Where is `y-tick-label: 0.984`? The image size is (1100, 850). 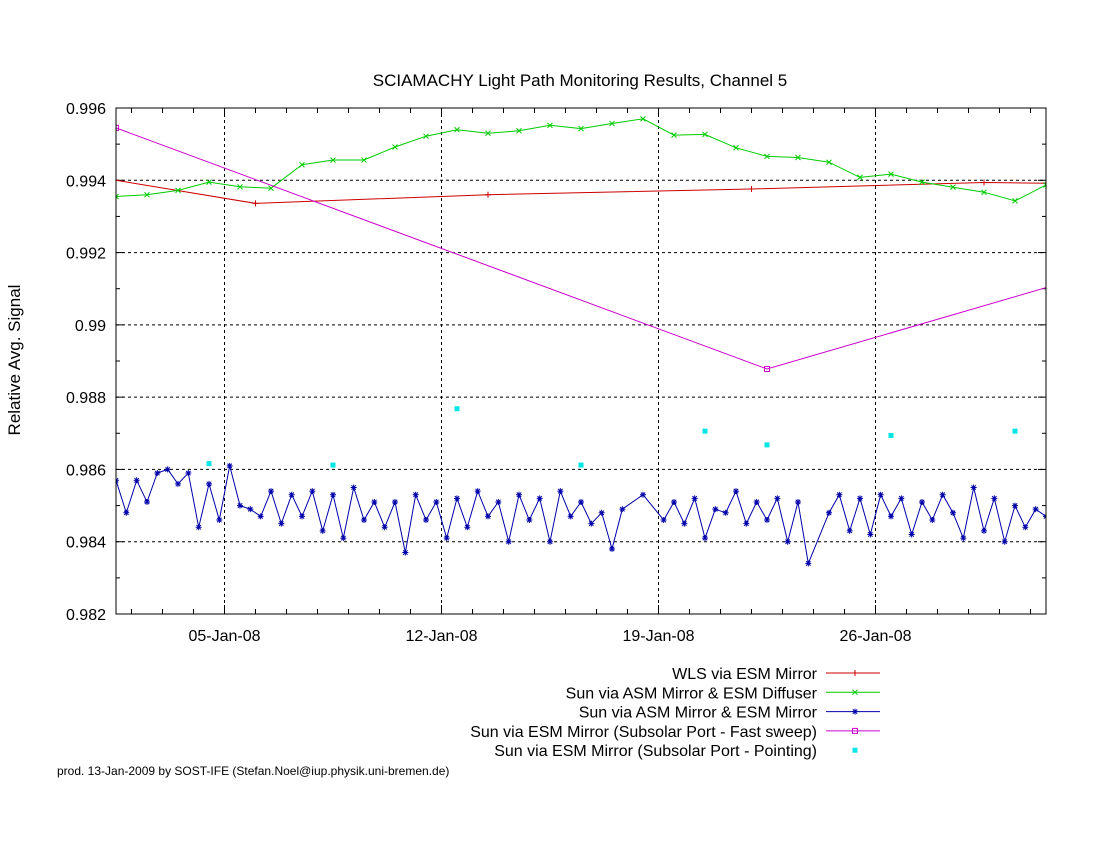 y-tick-label: 0.984 is located at coordinates (86, 543).